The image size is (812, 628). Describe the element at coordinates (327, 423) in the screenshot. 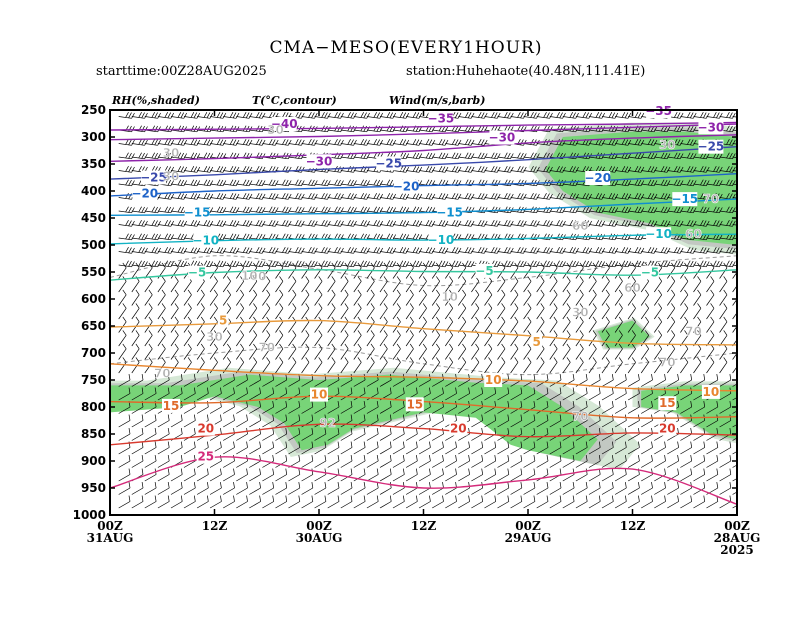

I see `rh-contour-label: 92` at that location.